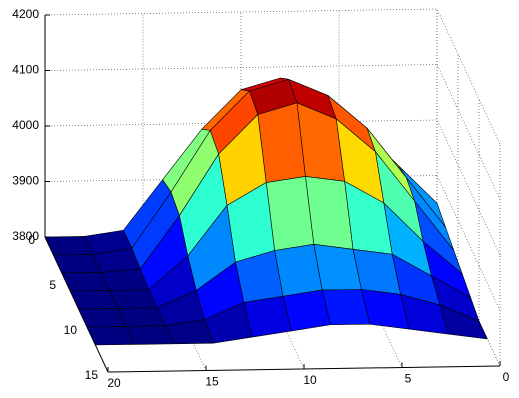 The image size is (519, 398). I want to click on x-tick-label: 20, so click(114, 383).